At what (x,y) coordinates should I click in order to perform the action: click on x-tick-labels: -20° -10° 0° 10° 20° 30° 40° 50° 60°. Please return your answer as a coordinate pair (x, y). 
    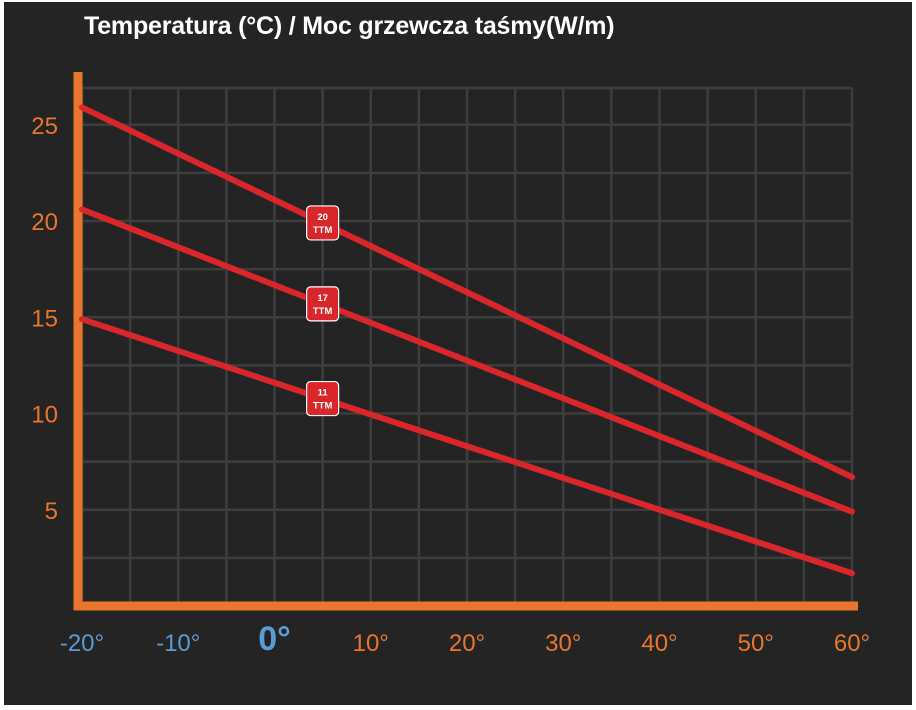
    Looking at the image, I should click on (465, 639).